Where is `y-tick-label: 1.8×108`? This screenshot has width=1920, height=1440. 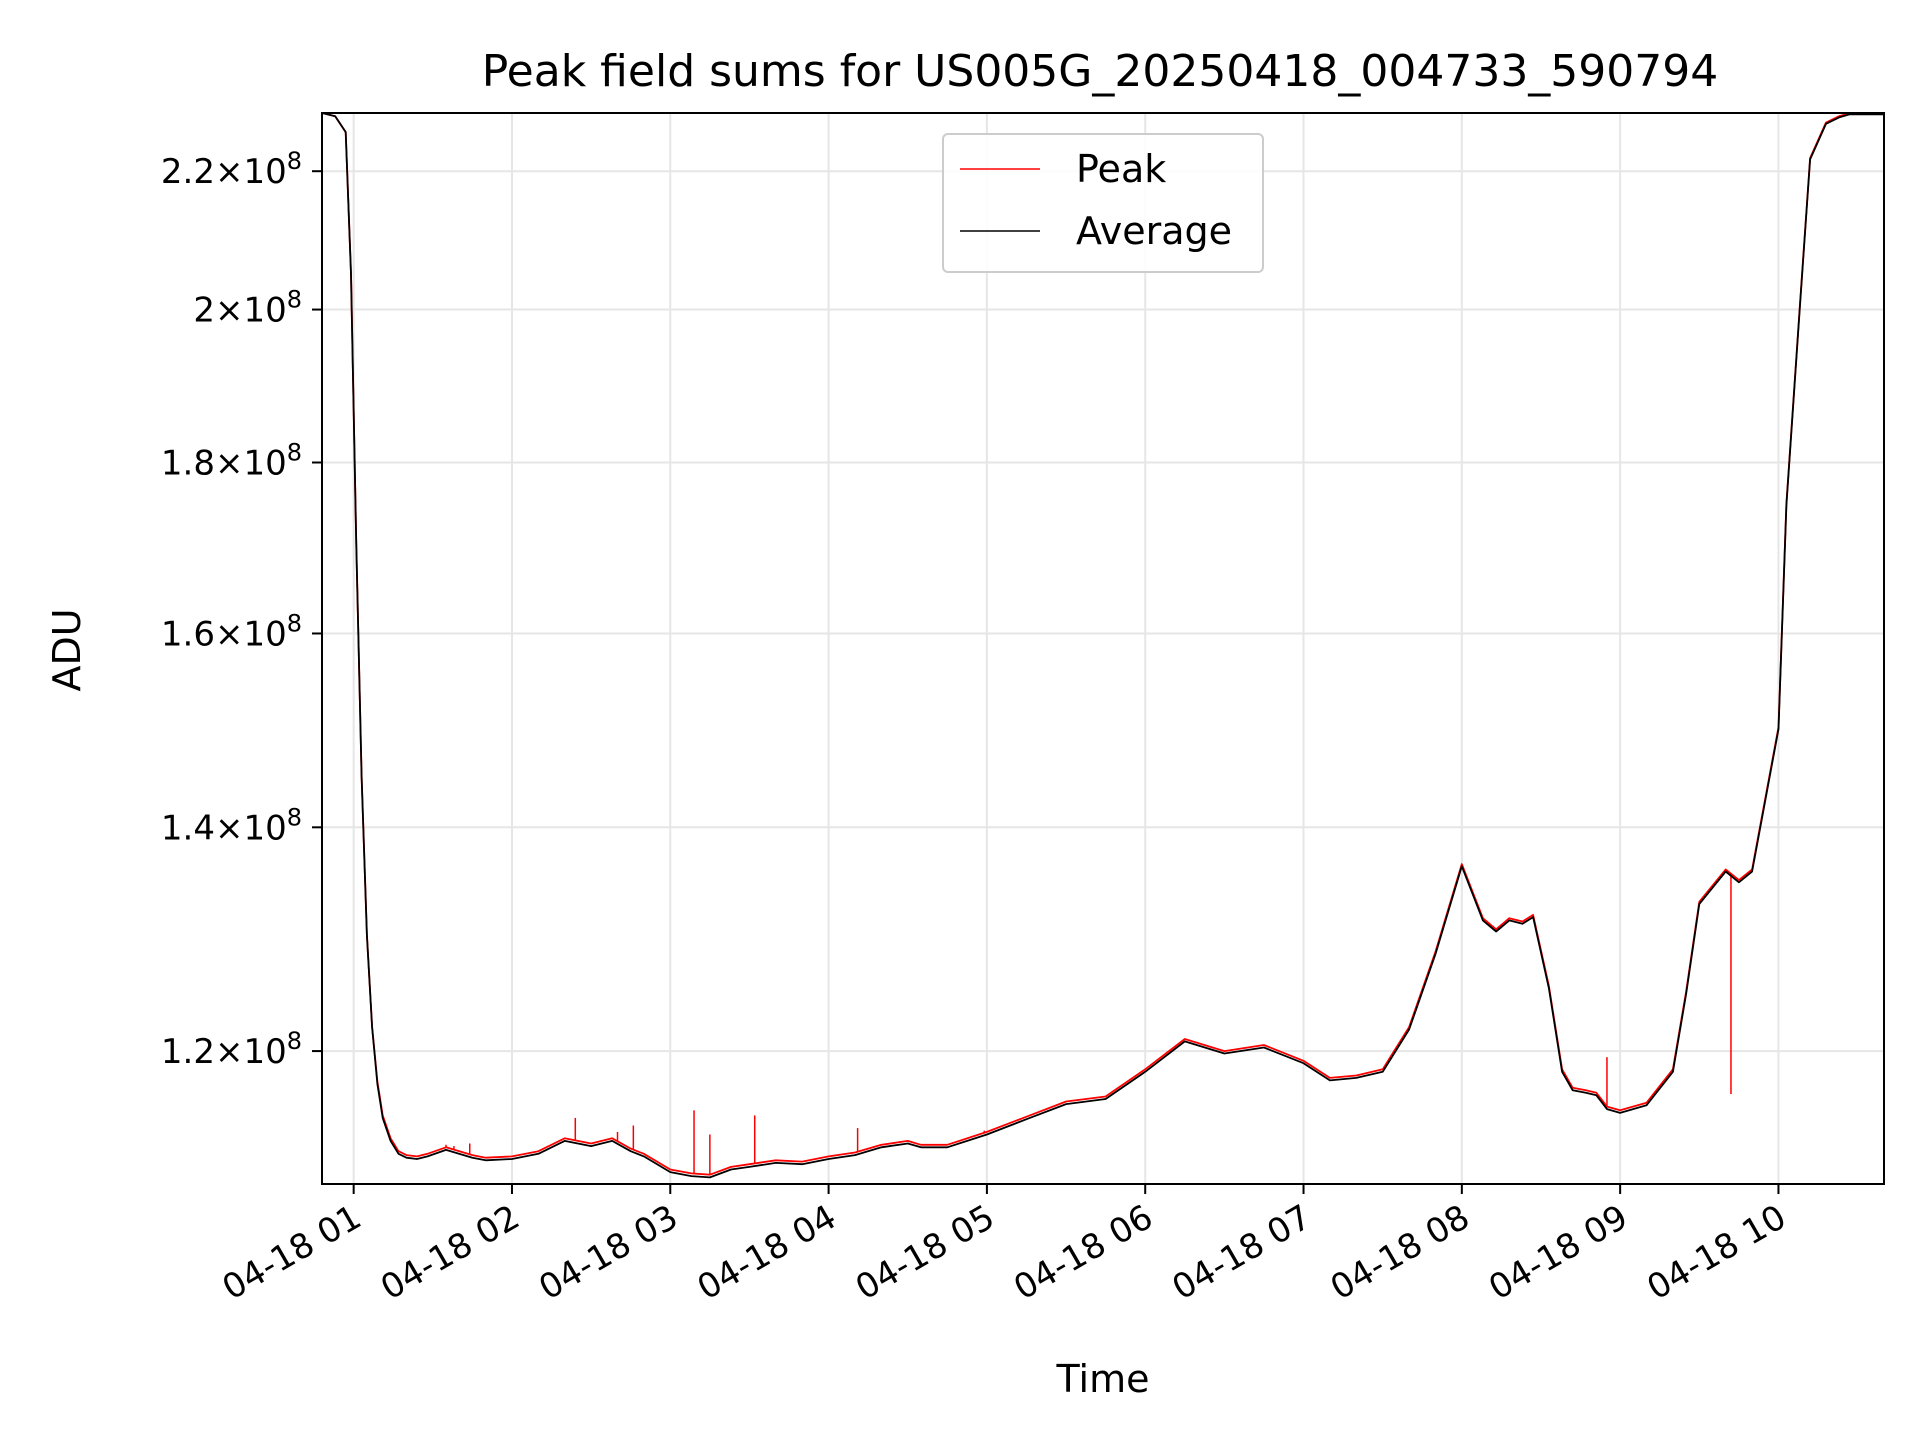 y-tick-label: 1.8×108 is located at coordinates (231, 460).